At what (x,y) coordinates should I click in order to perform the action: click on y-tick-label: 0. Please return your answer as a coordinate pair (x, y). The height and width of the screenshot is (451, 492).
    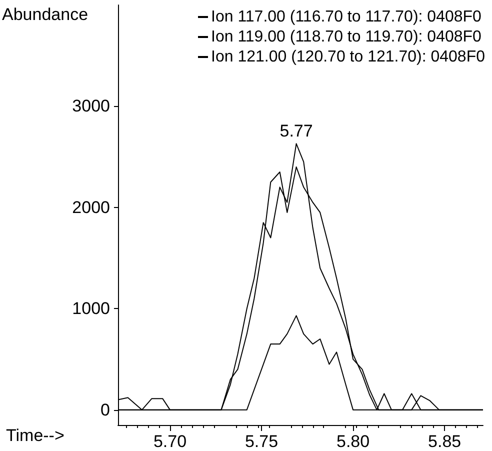
    Looking at the image, I should click on (105, 410).